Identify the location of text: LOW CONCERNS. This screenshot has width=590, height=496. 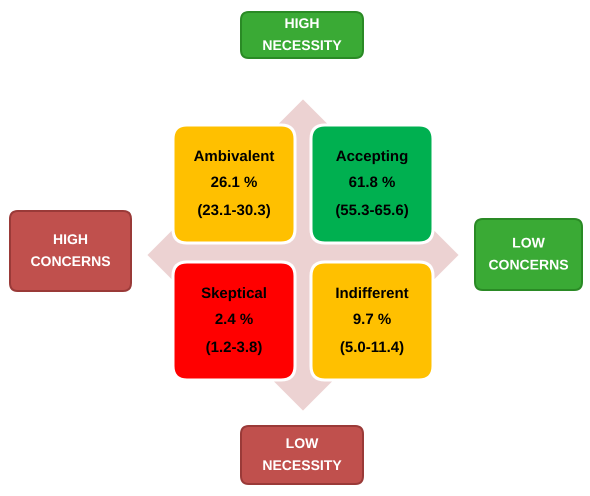
(528, 253).